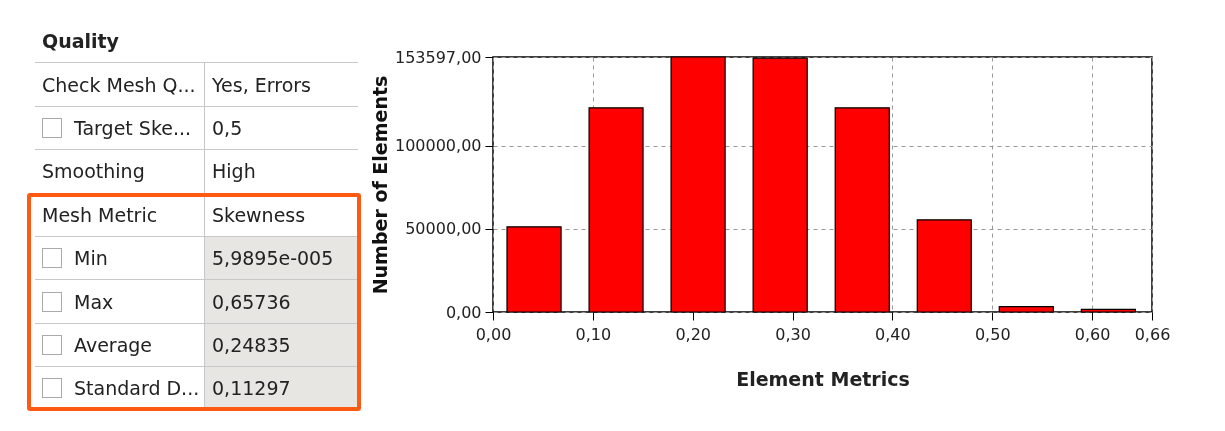 The height and width of the screenshot is (431, 1225). Describe the element at coordinates (438, 57) in the screenshot. I see `y-tick-label: 153597,00` at that location.